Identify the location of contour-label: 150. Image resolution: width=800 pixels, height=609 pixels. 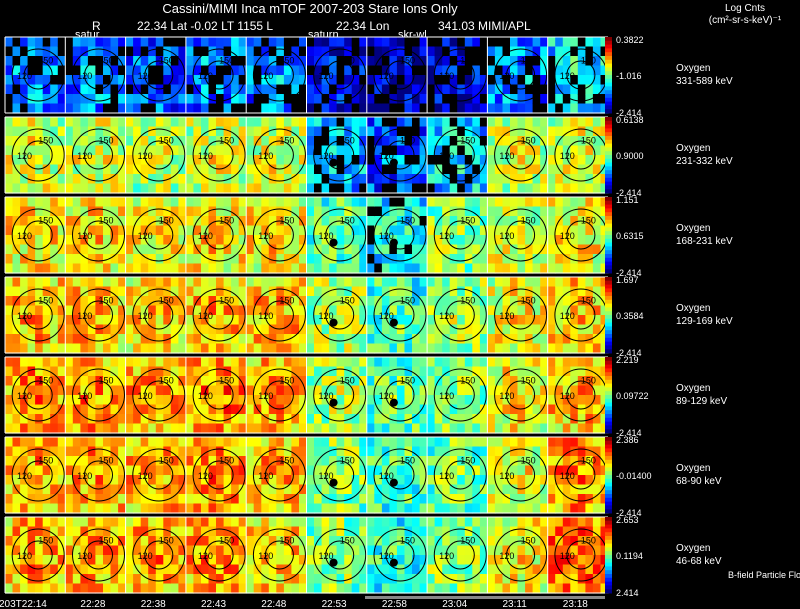
(106, 461).